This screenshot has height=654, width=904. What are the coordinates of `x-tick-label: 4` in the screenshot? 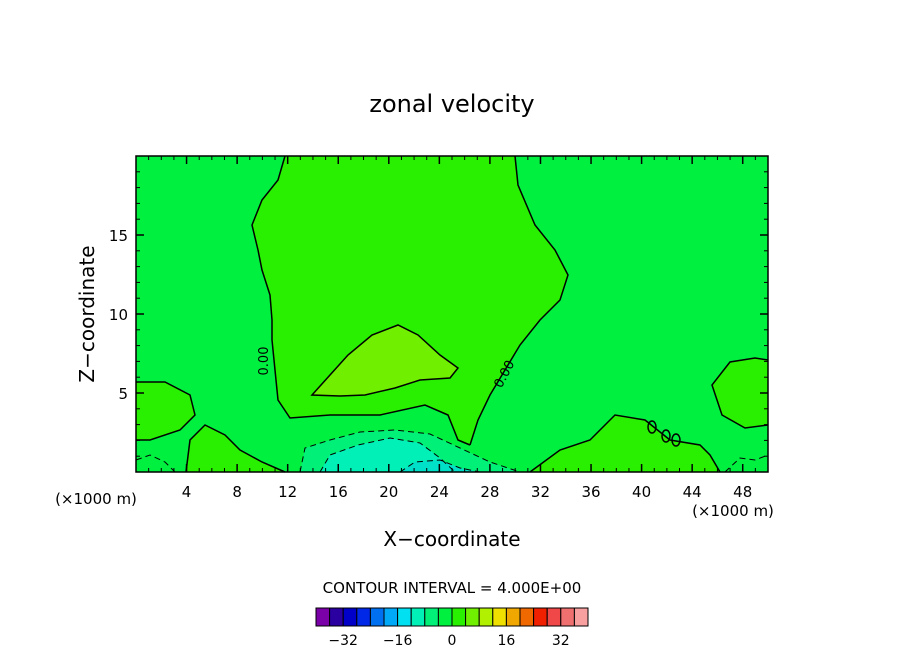 It's located at (187, 492).